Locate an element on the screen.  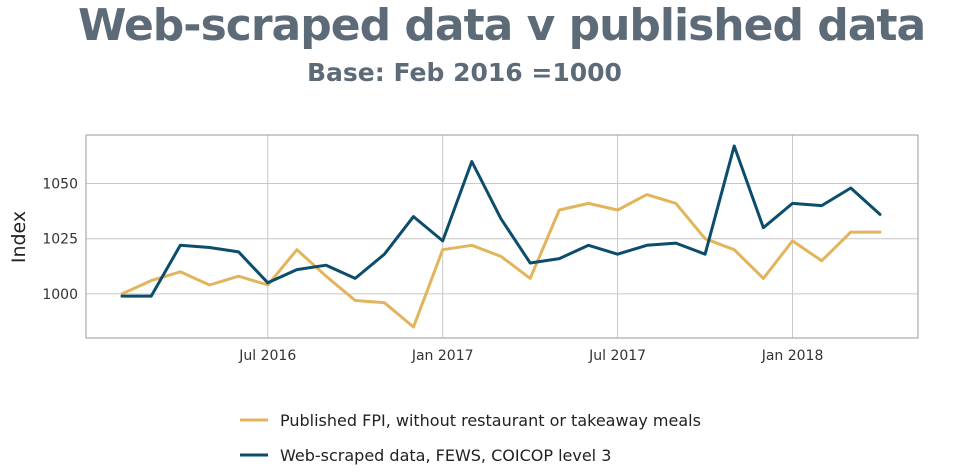
x-tick-label-3: Jan 2018 is located at coordinates (792, 356).